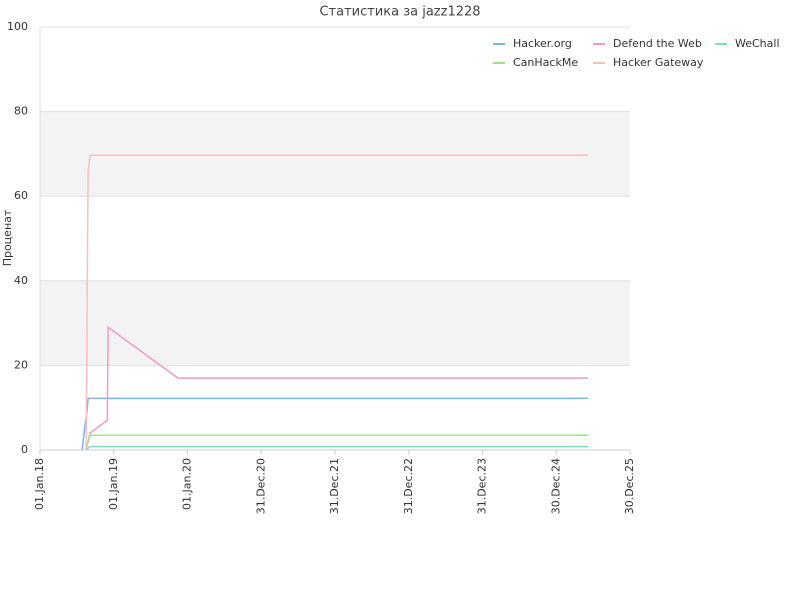 The height and width of the screenshot is (600, 800). Describe the element at coordinates (24, 449) in the screenshot. I see `y-tick-label: 0` at that location.